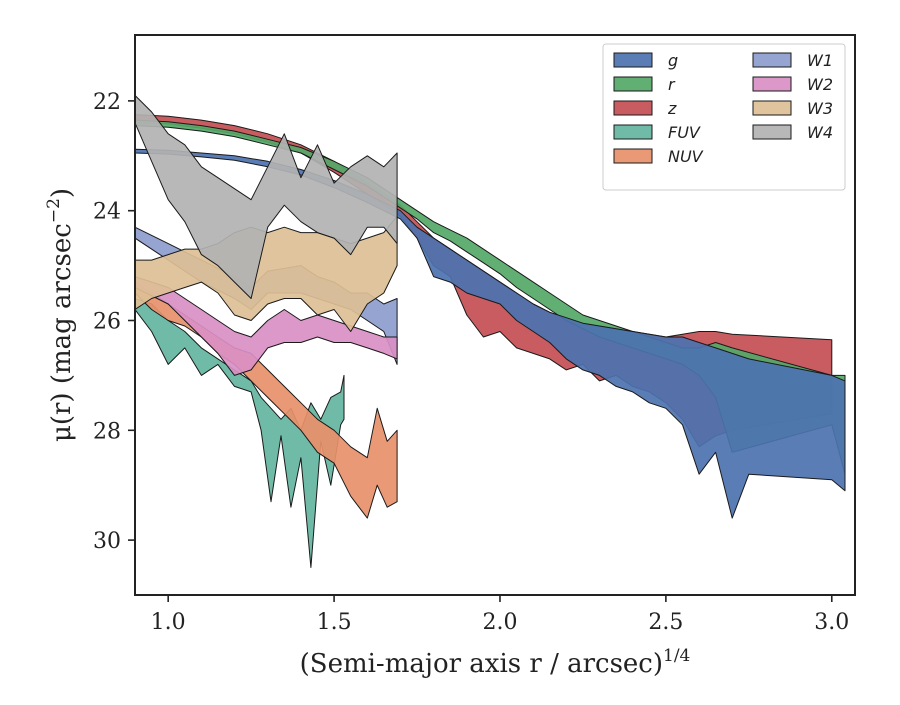  Describe the element at coordinates (107, 321) in the screenshot. I see `y-tick-label: 26` at that location.